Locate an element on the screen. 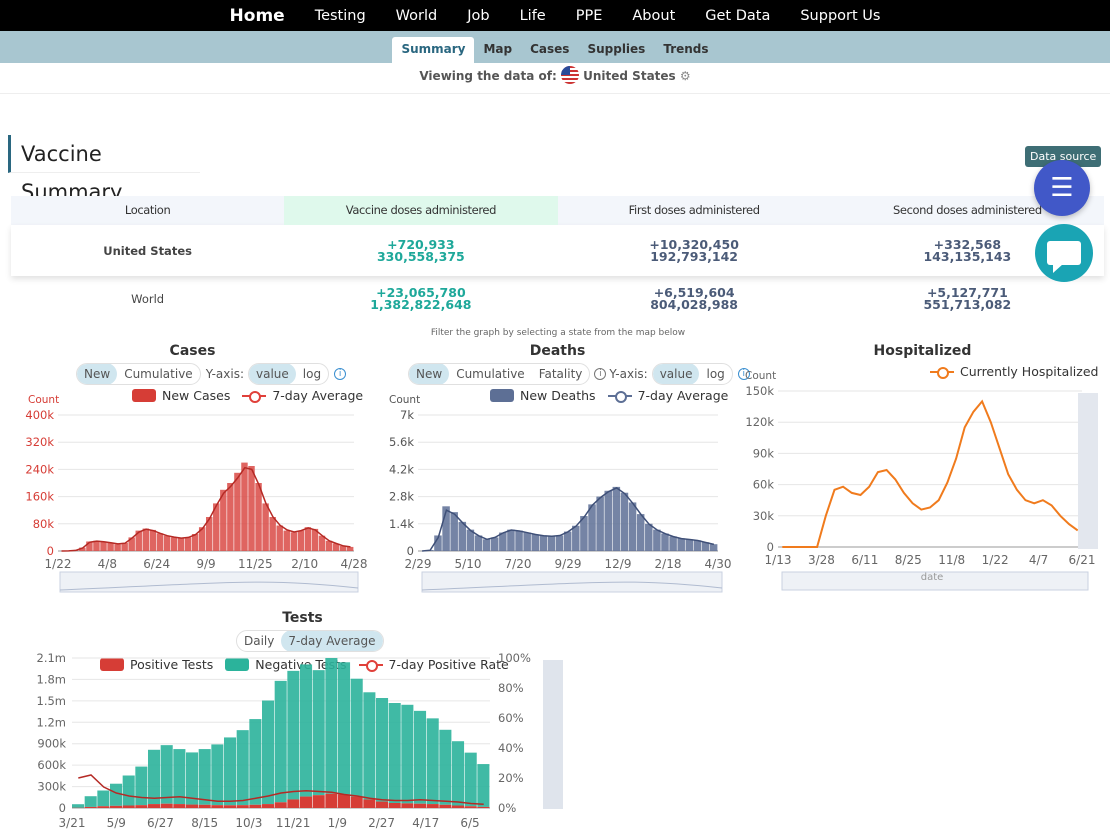 The image size is (1110, 829). deaths-new-option: New is located at coordinates (429, 374).